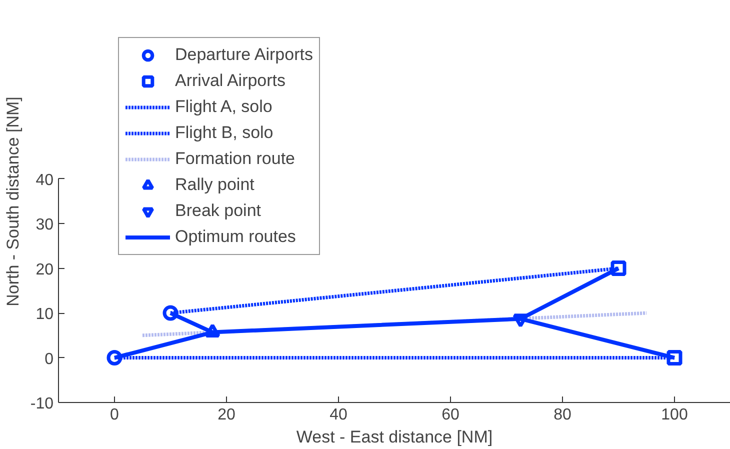 This screenshot has height=449, width=730. What do you see at coordinates (49, 359) in the screenshot?
I see `y-tick-label: 0` at bounding box center [49, 359].